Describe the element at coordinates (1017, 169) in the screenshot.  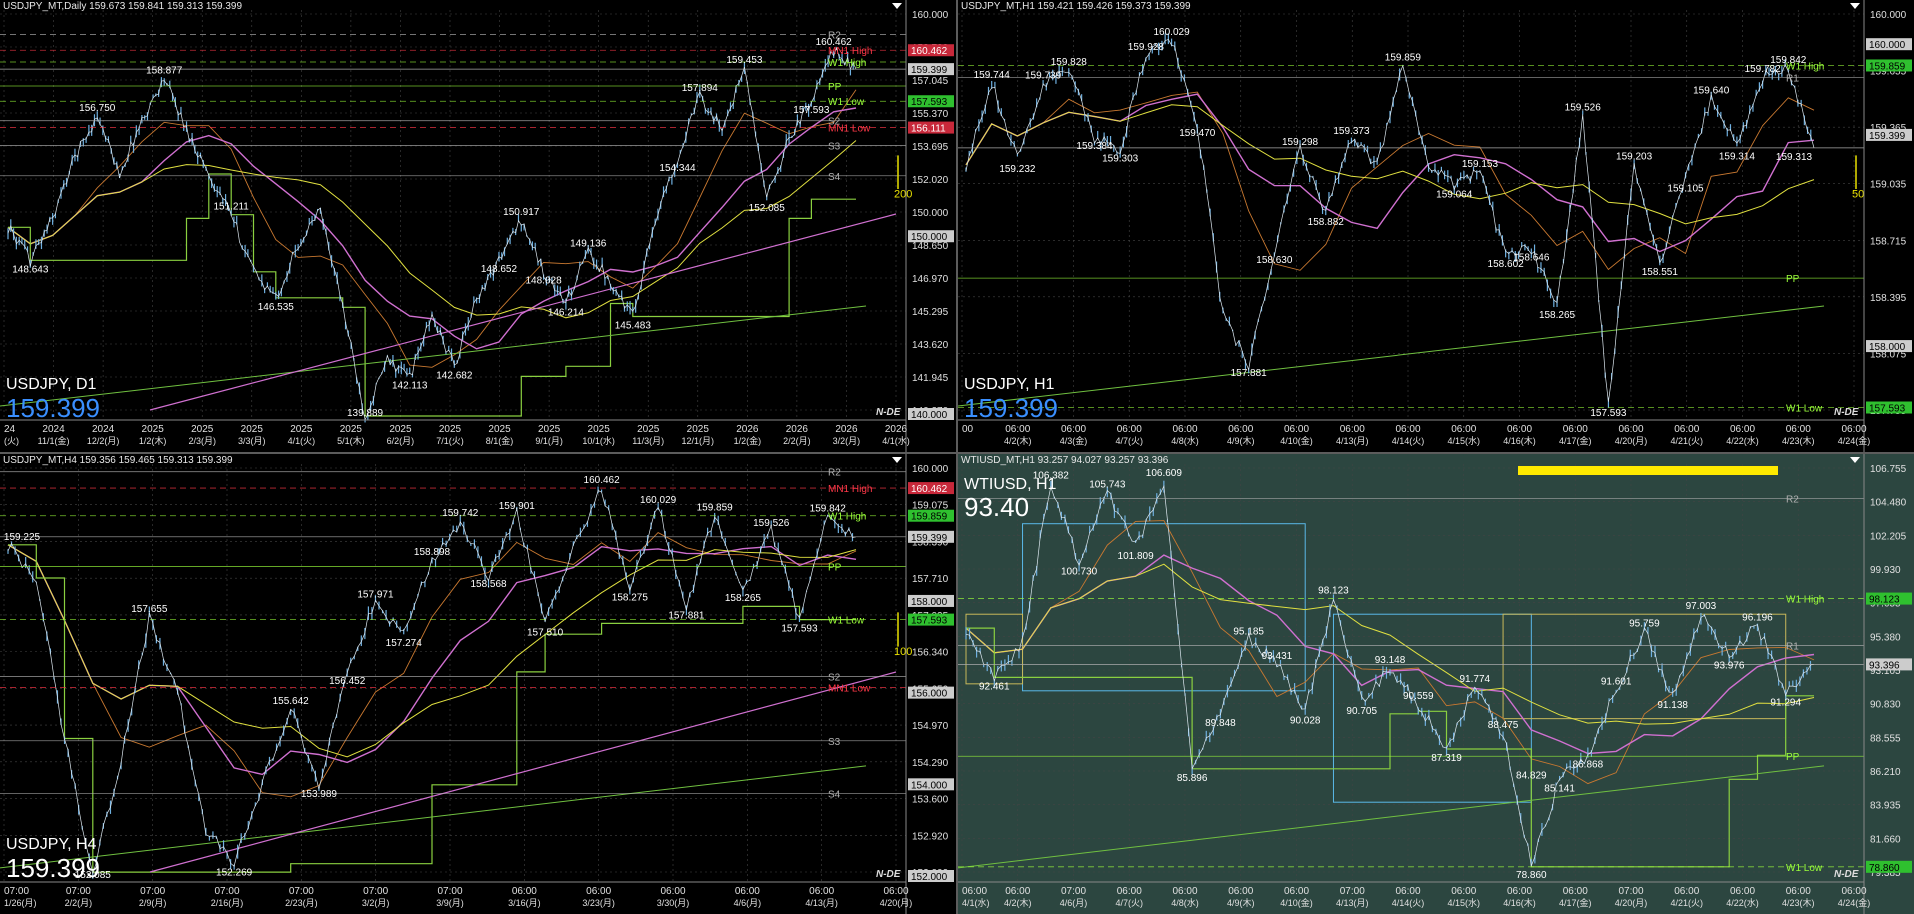
I see `price-annotation: 159.232` at that location.